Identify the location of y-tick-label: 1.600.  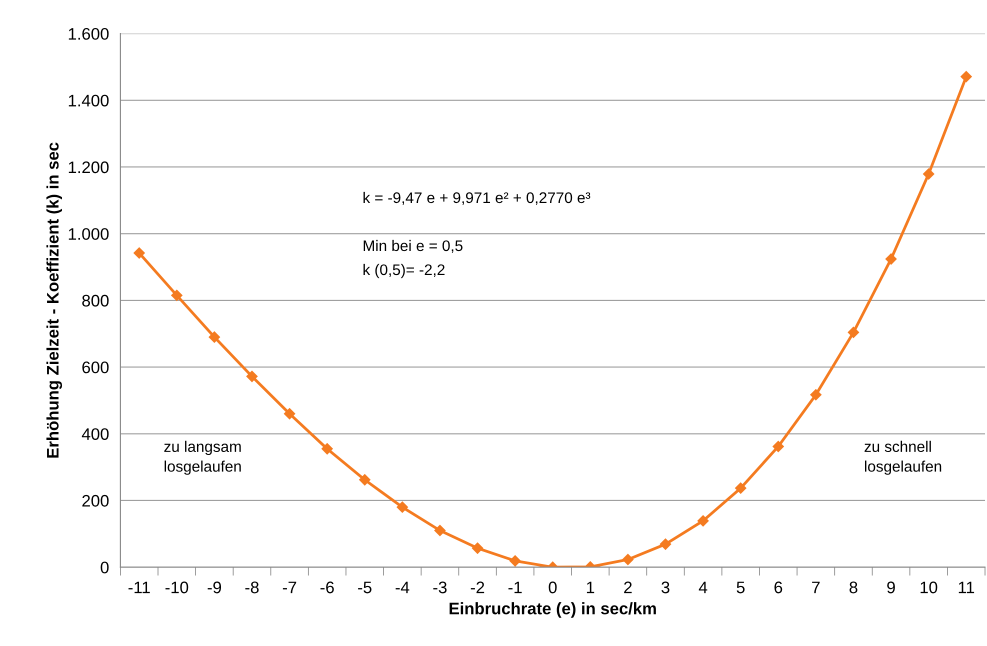
(88, 34).